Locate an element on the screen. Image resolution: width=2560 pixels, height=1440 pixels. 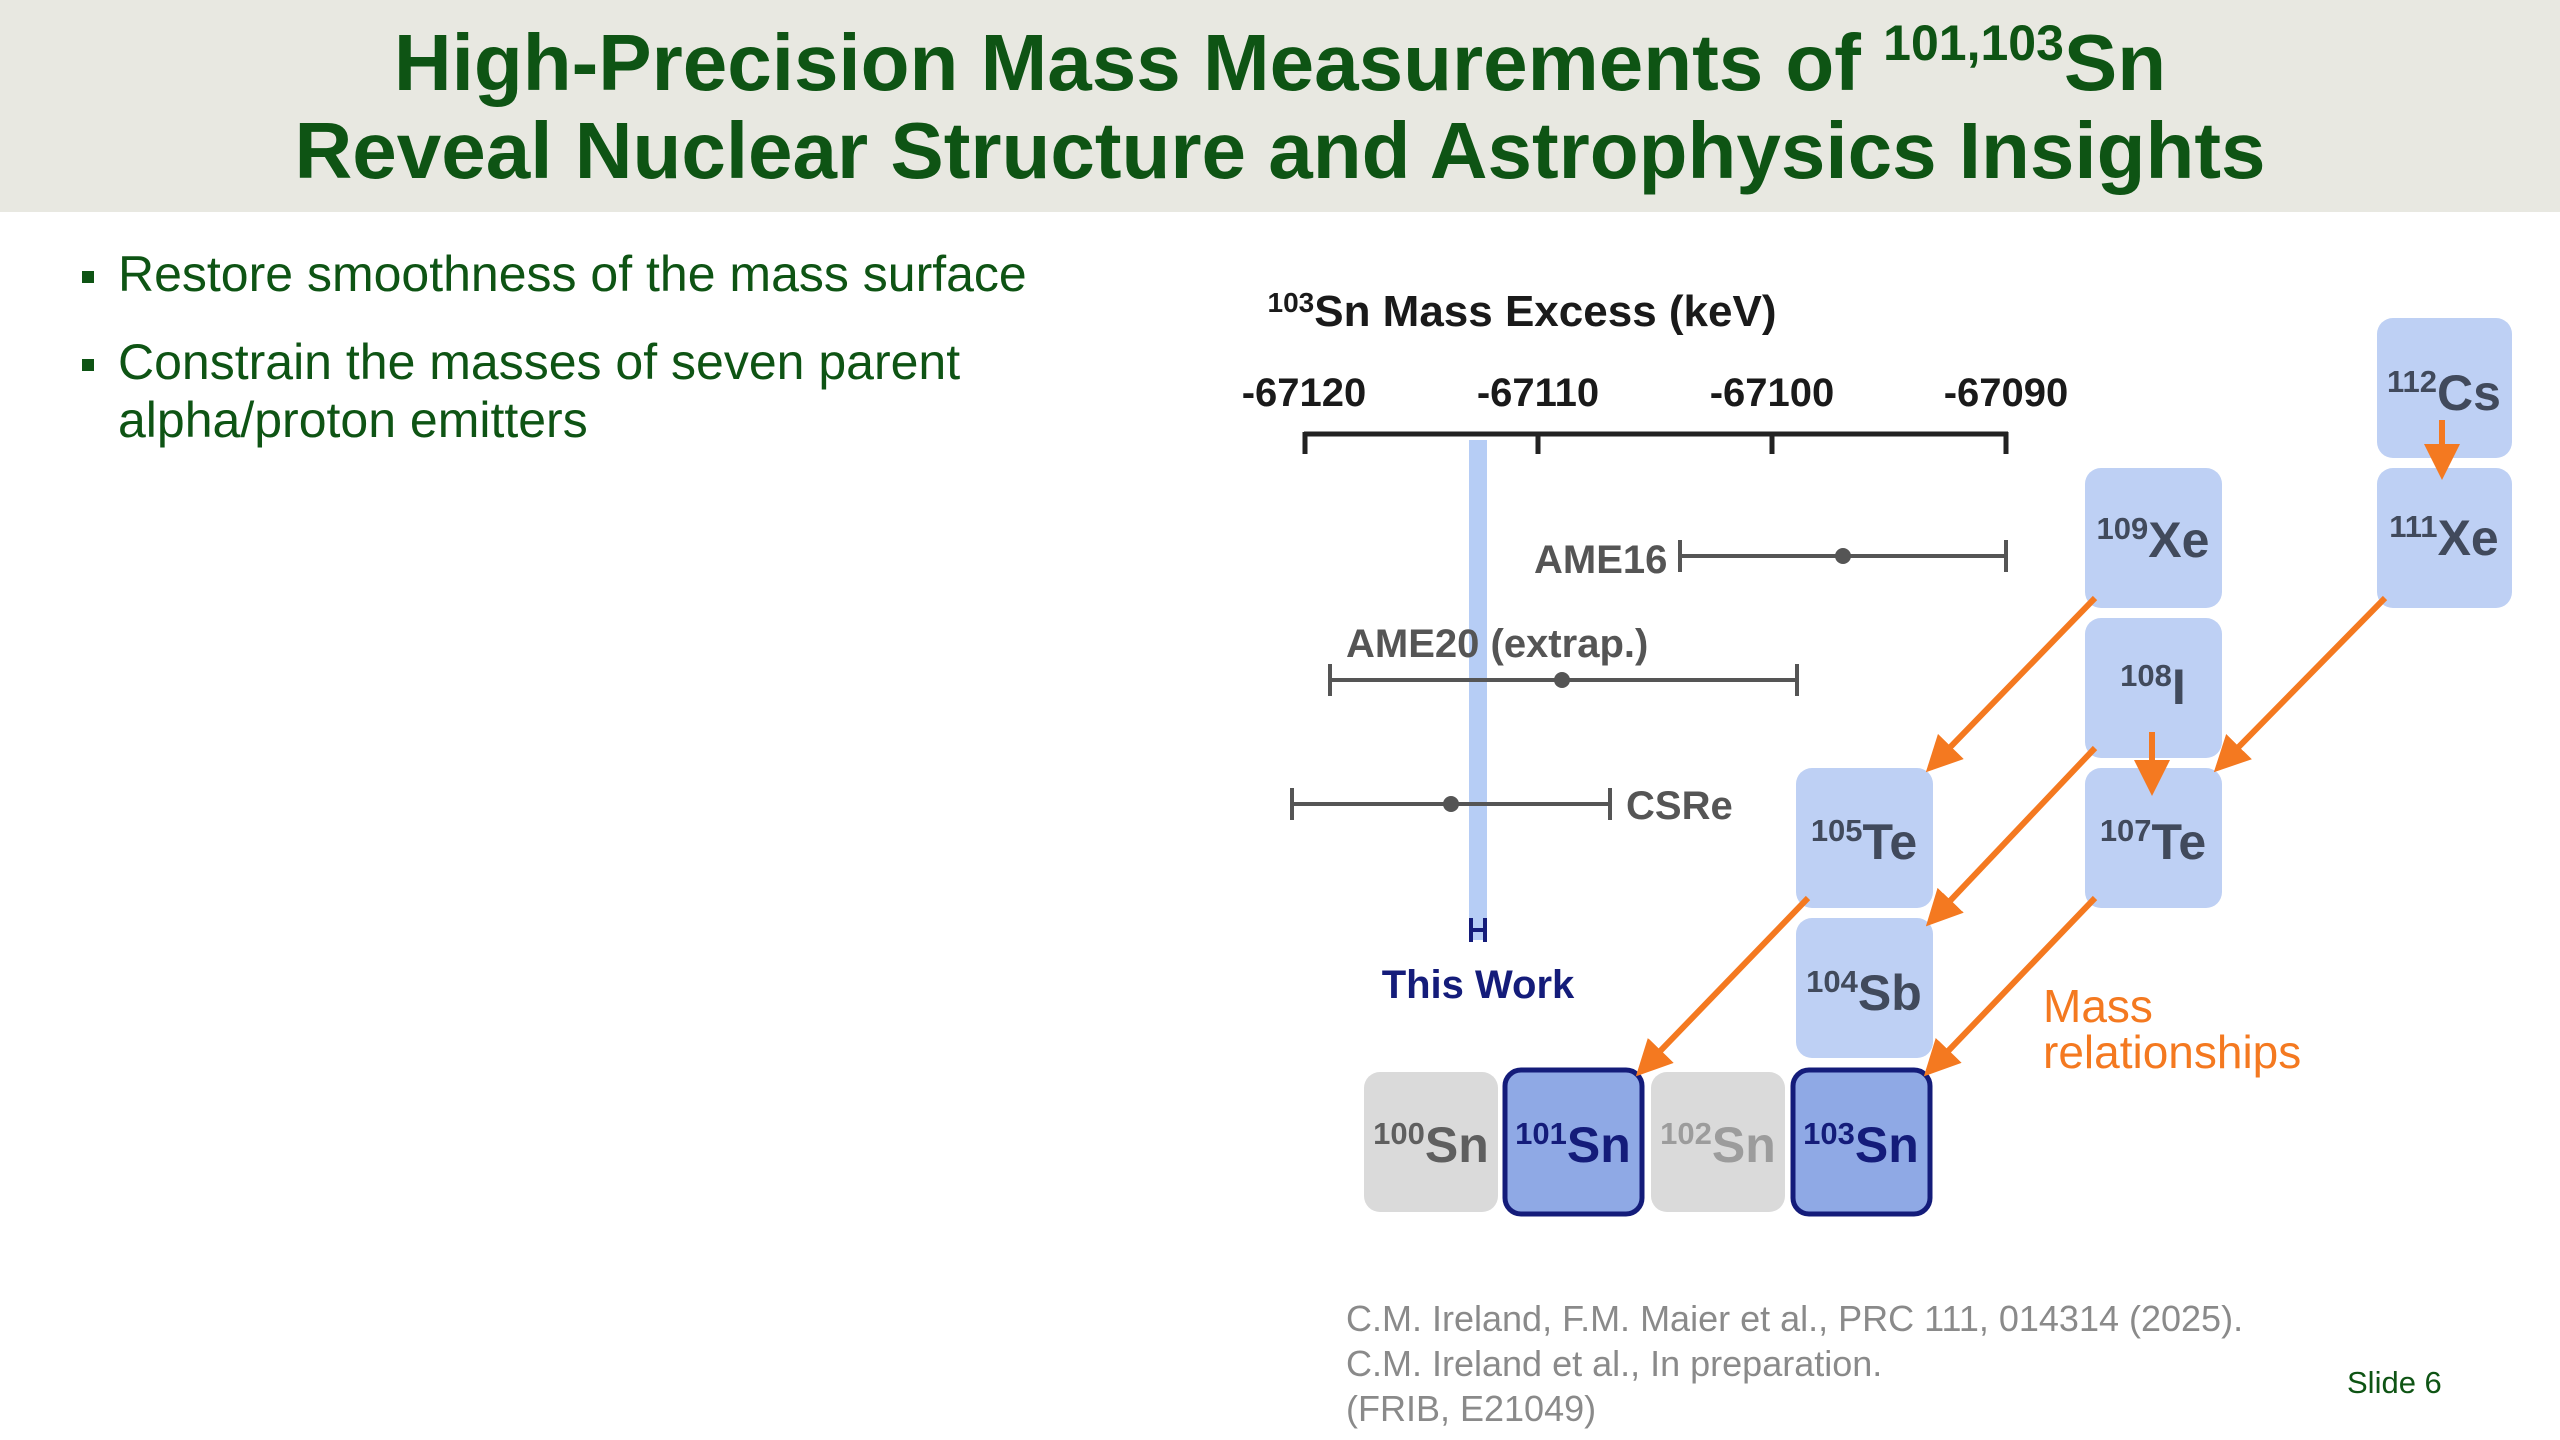
svg-text: 100Sn is located at coordinates (1431, 1144).